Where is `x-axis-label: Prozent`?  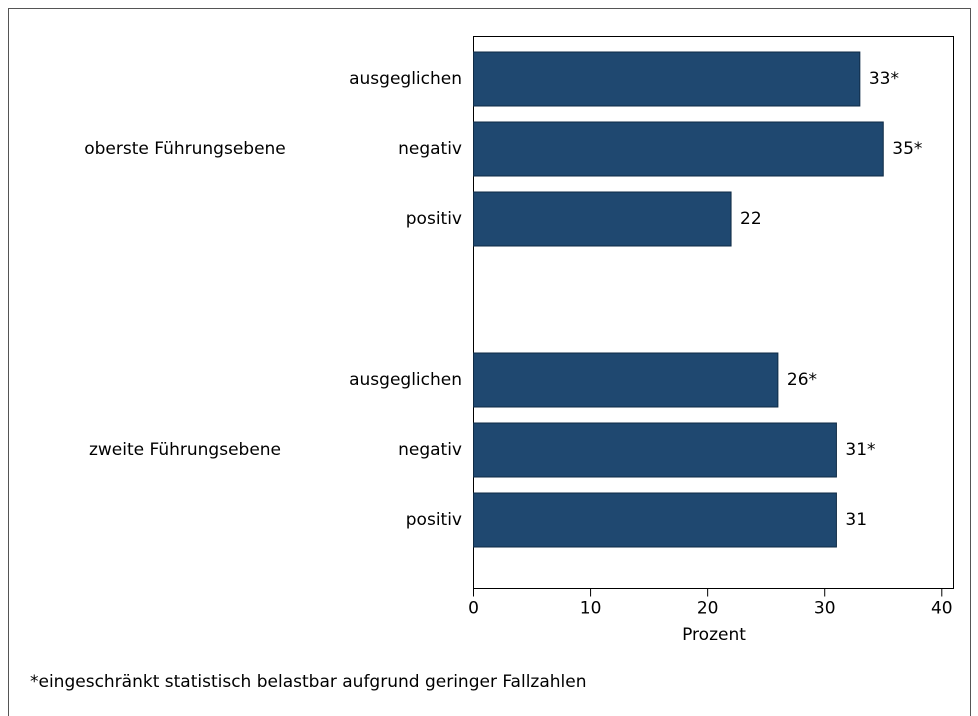 x-axis-label: Prozent is located at coordinates (714, 635).